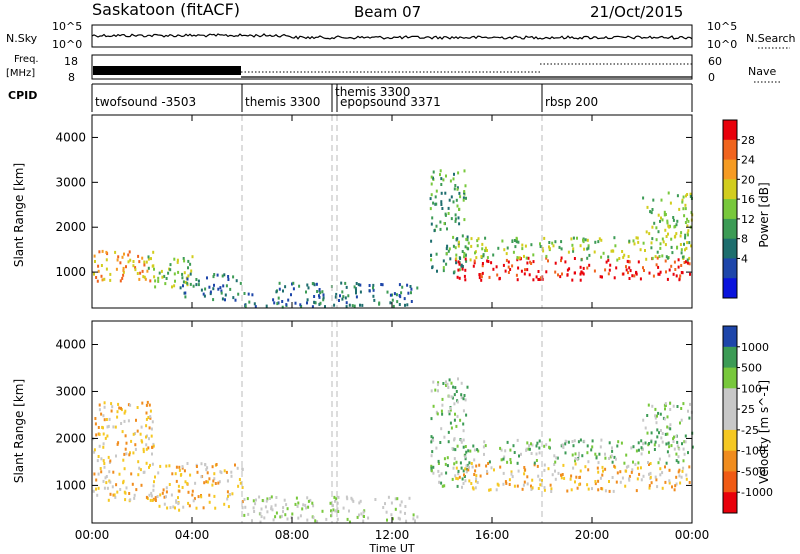  I want to click on nsky-label: N.Sky, so click(22, 38).